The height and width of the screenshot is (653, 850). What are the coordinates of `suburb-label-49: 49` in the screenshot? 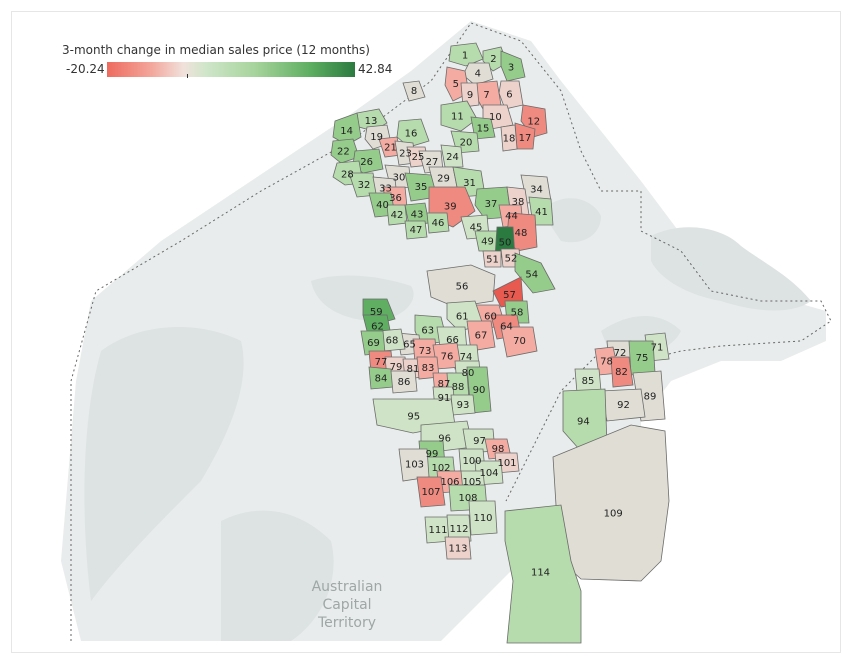 It's located at (487, 242).